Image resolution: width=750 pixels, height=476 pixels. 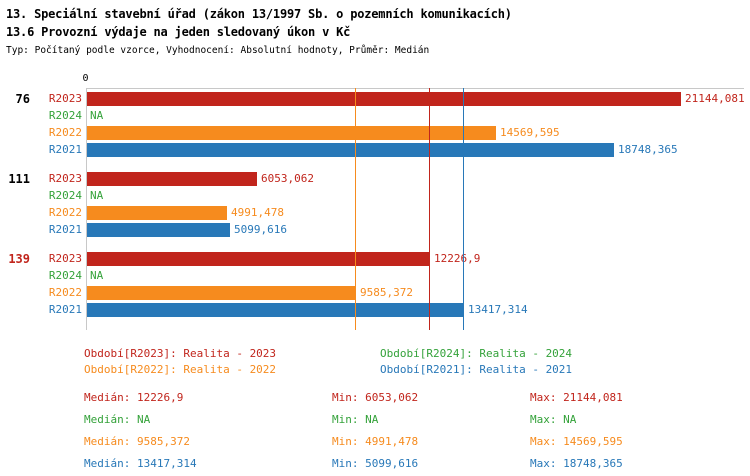 I want to click on legend-item: Období[R2022]: Realita - 2022, so click(x=180, y=369).